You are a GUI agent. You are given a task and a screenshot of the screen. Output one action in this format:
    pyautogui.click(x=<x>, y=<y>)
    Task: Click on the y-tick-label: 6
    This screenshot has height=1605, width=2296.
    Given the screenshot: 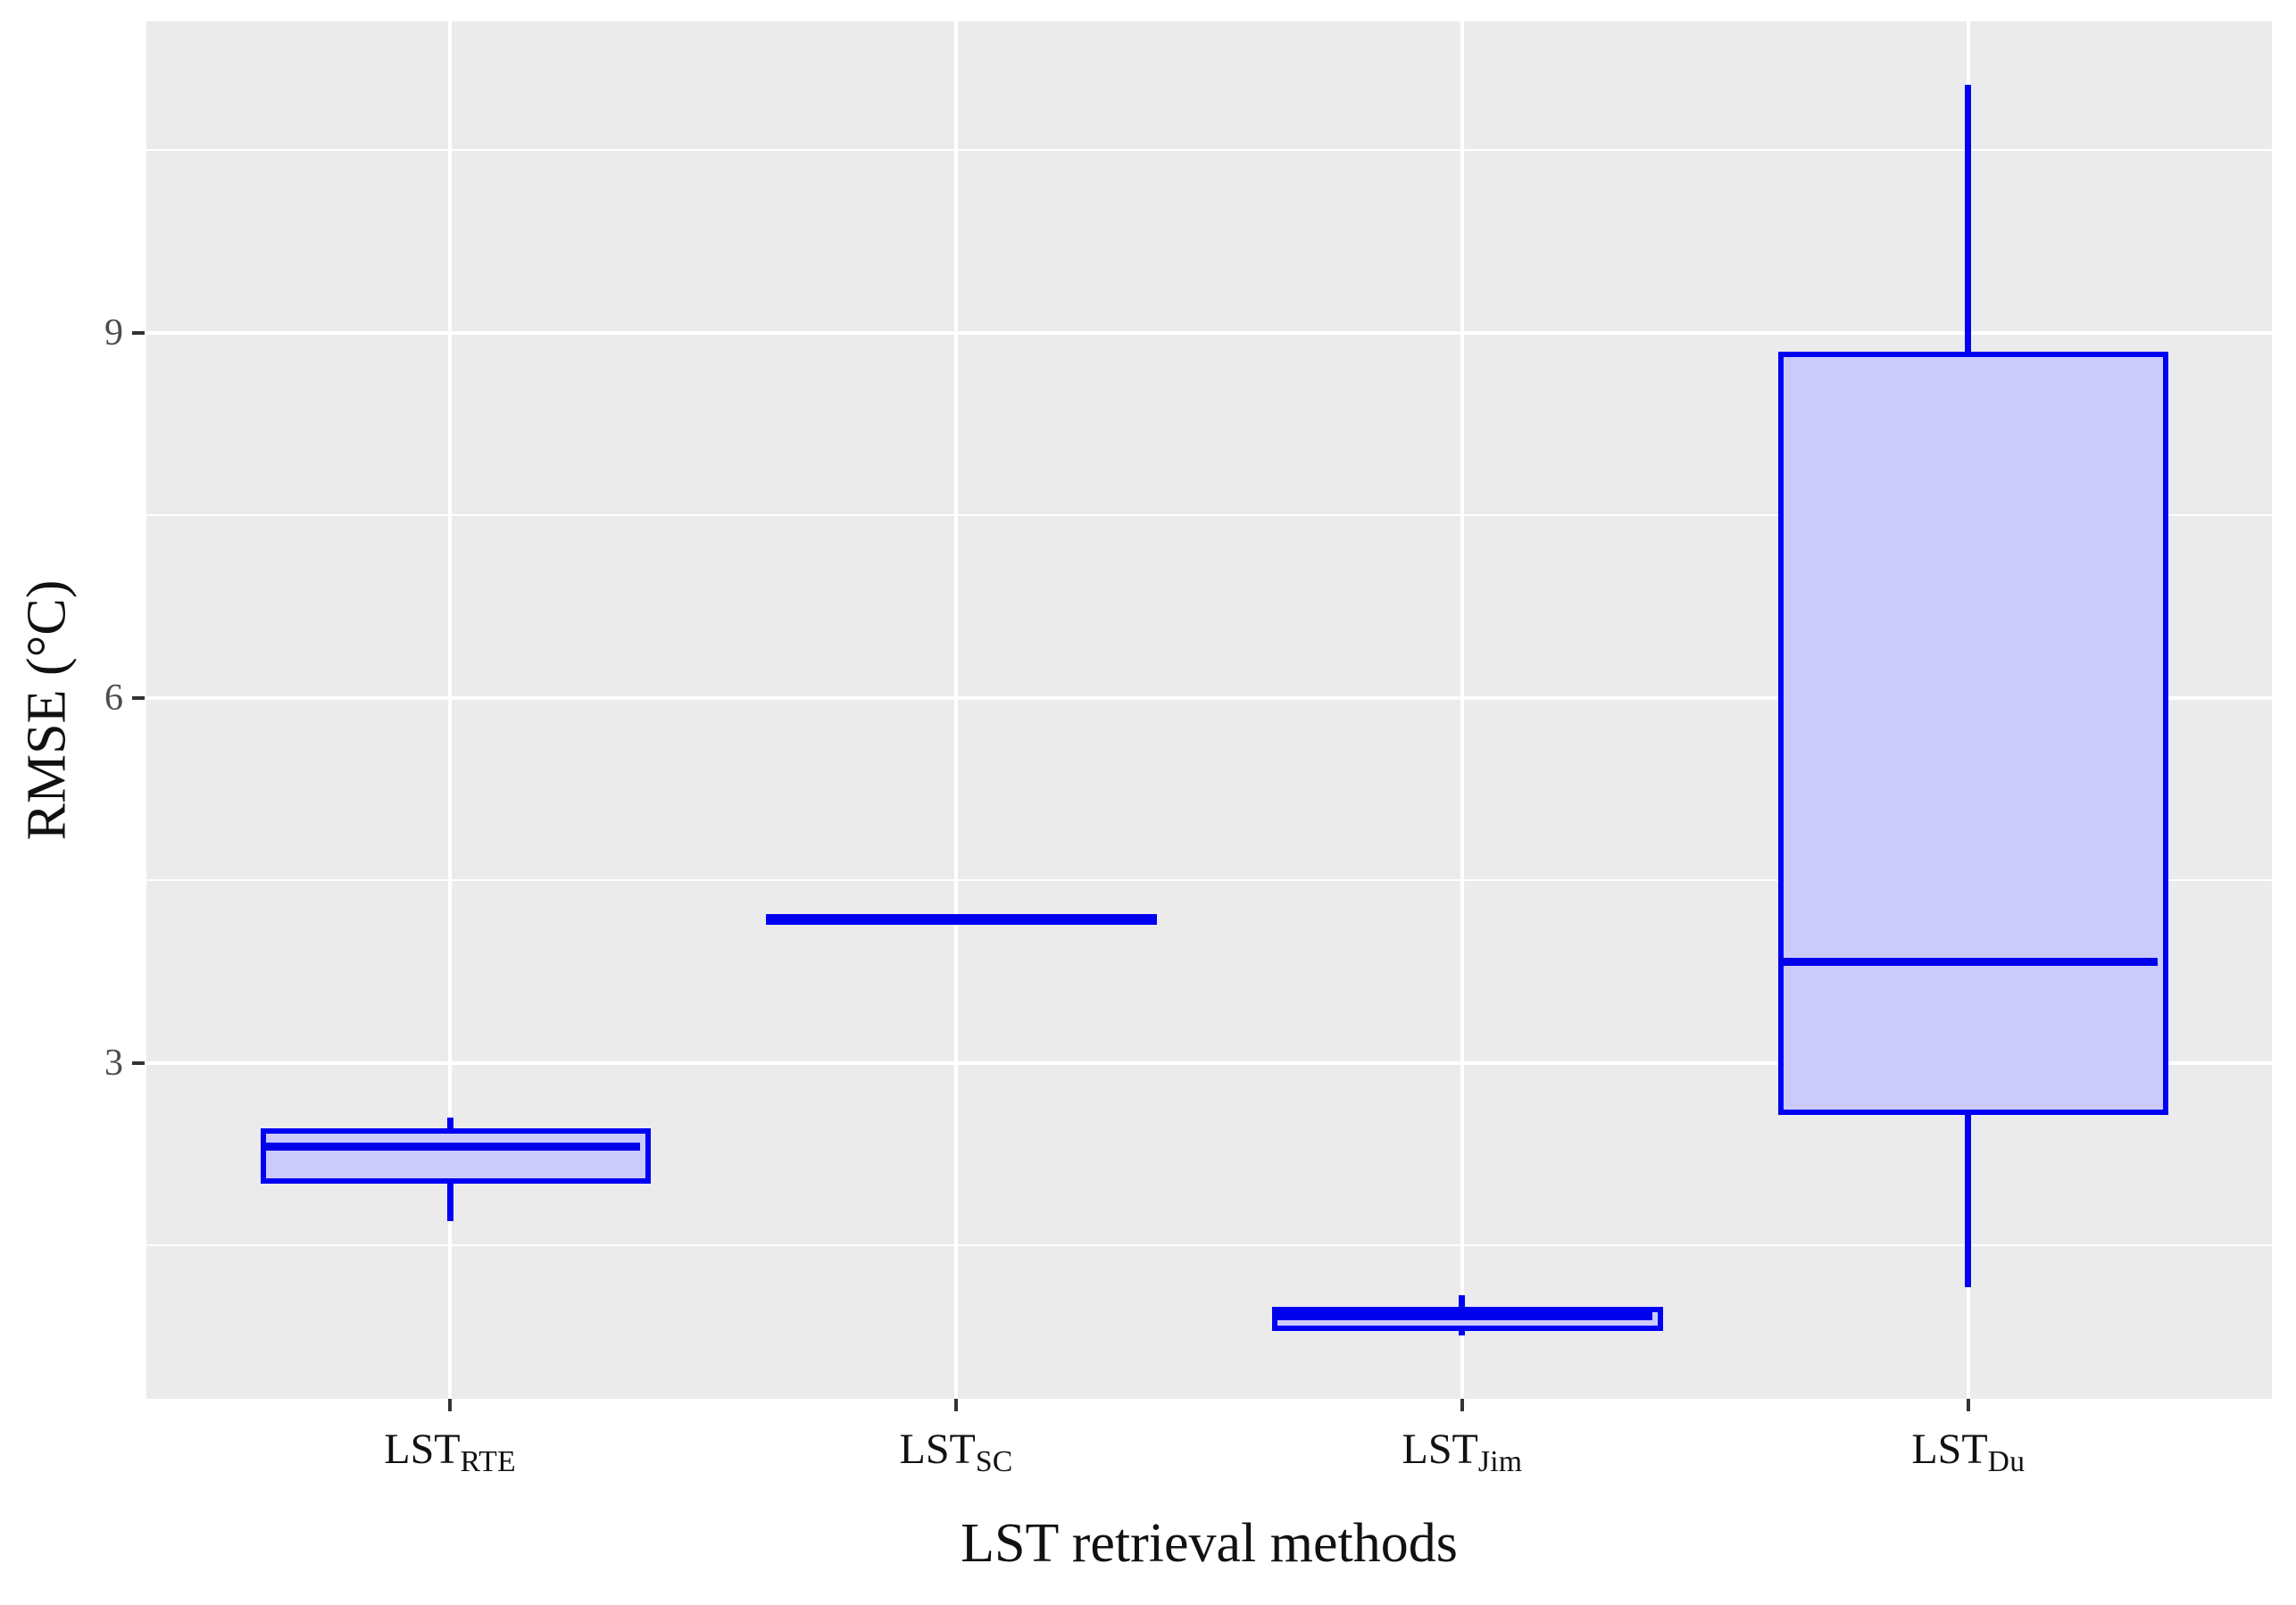 What is the action you would take?
    pyautogui.click(x=113, y=698)
    